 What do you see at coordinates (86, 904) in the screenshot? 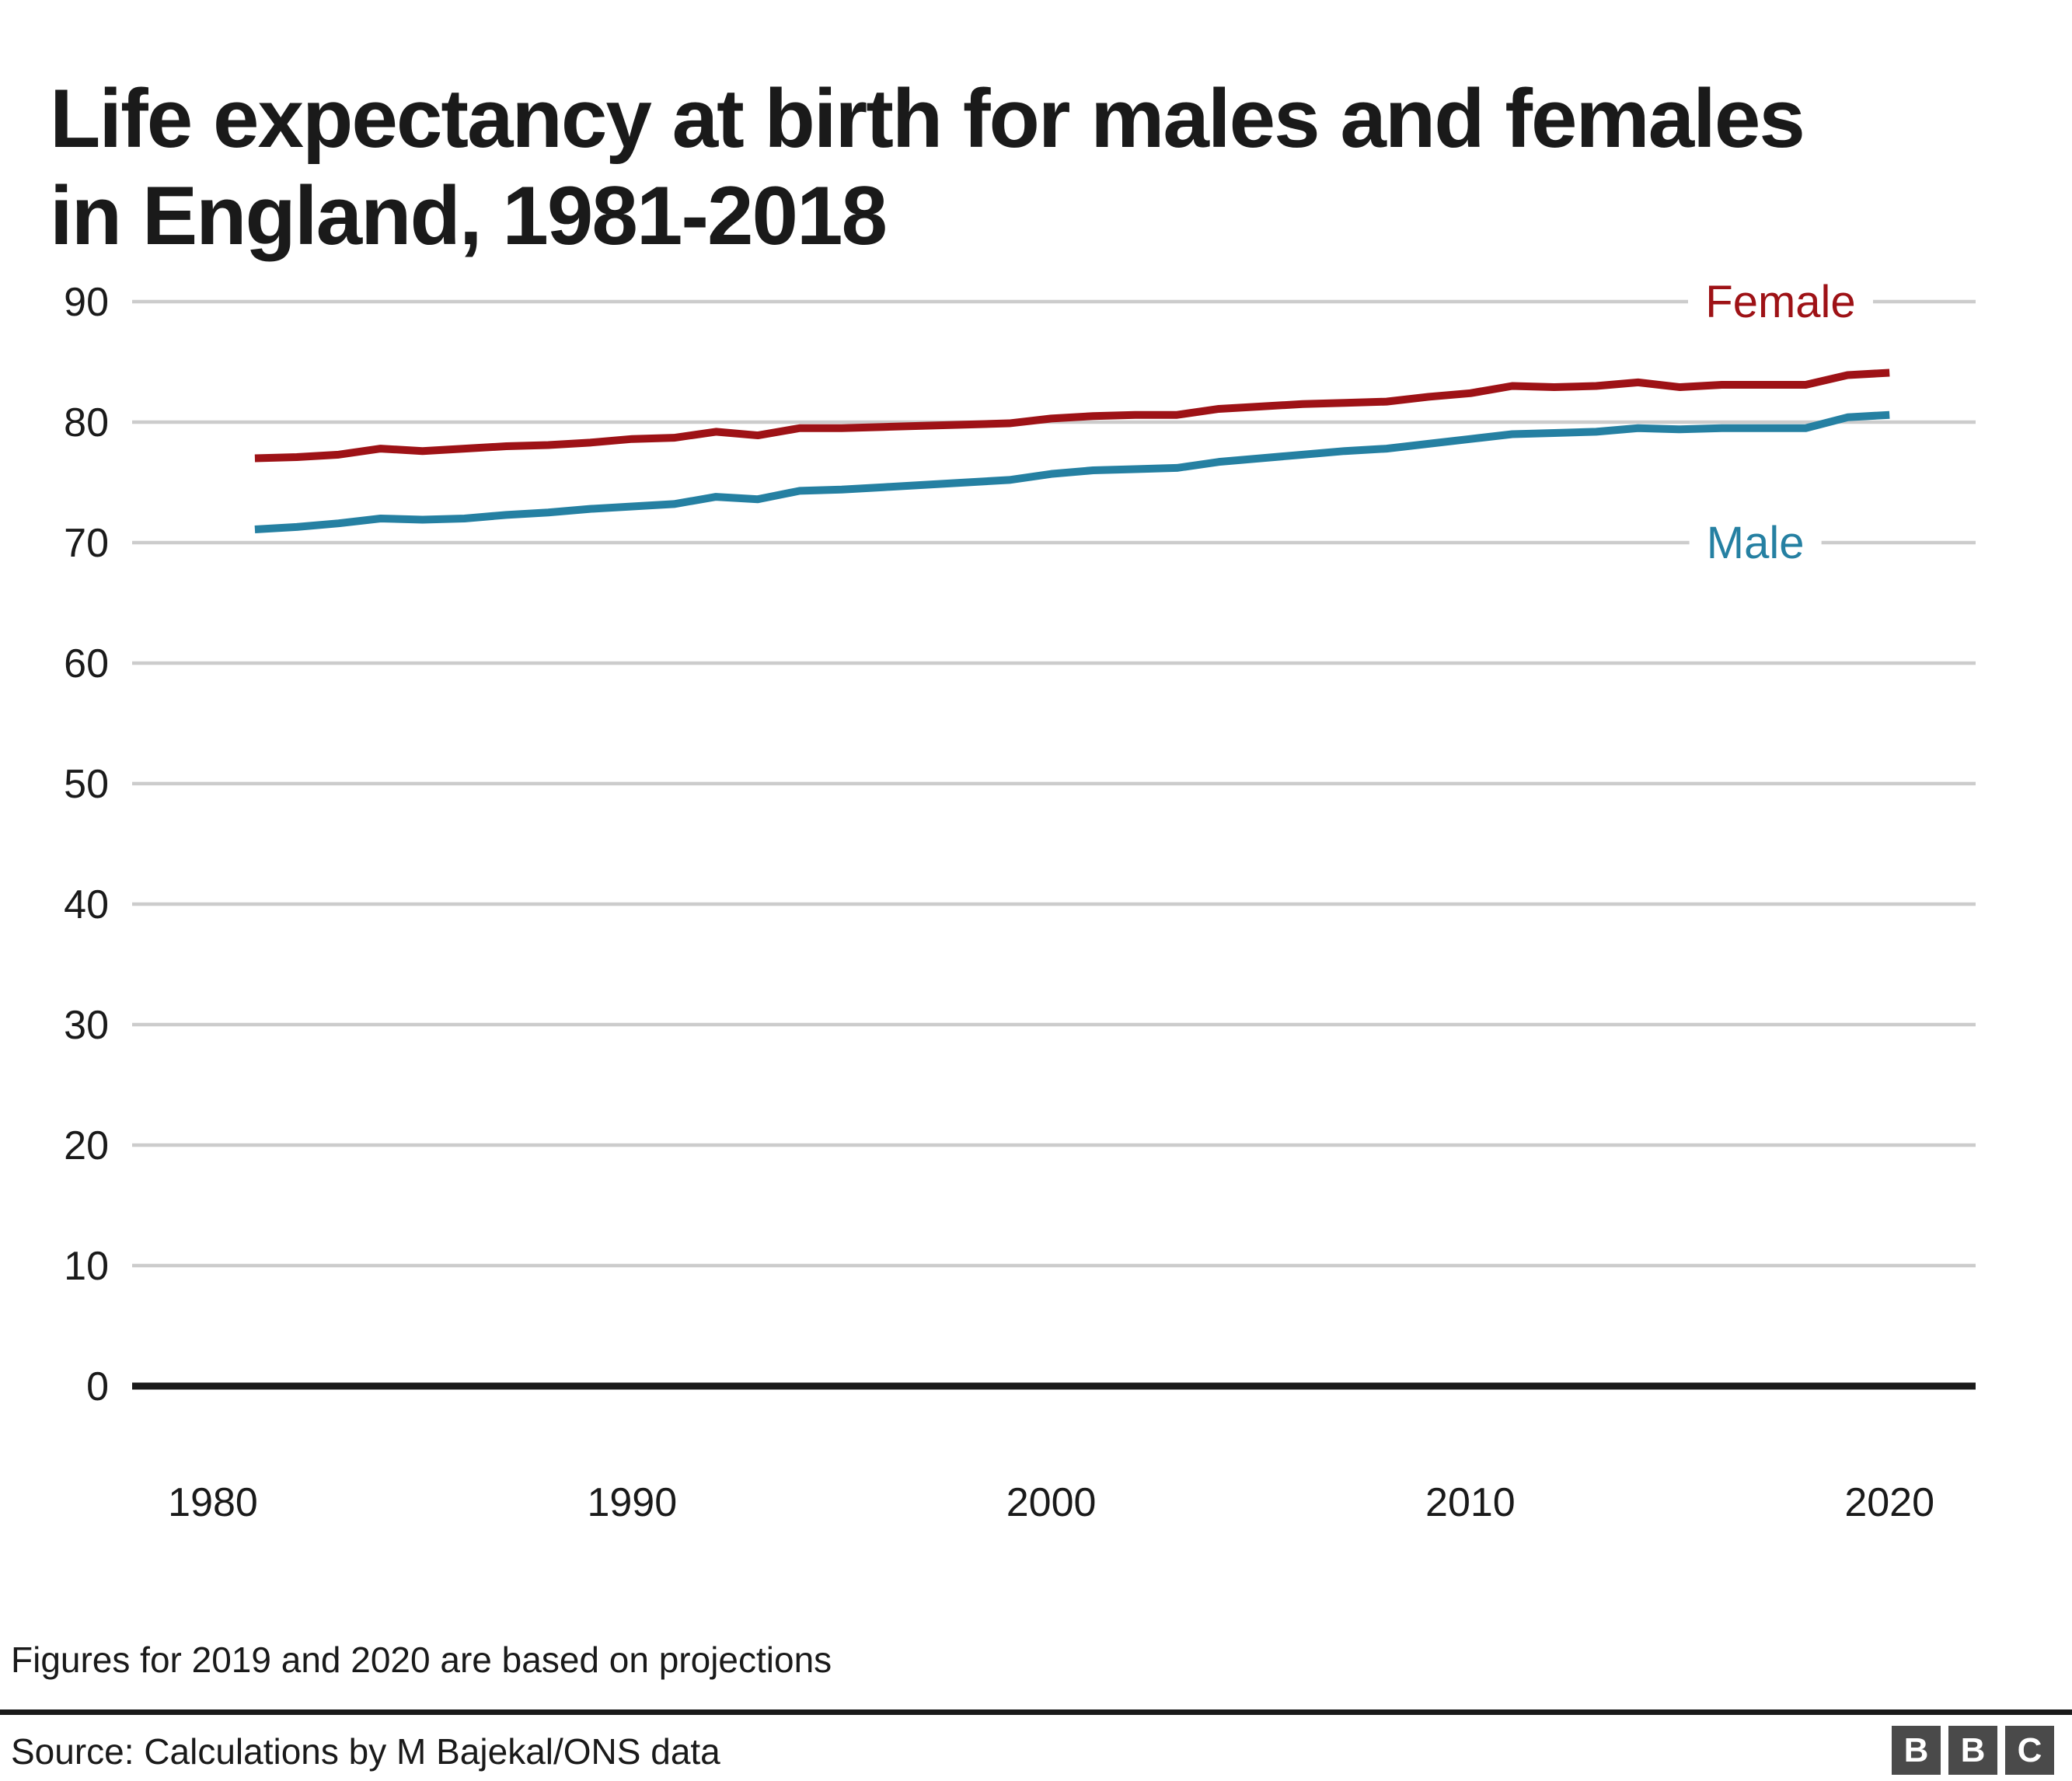
I see `y-tick-label-40: 40` at bounding box center [86, 904].